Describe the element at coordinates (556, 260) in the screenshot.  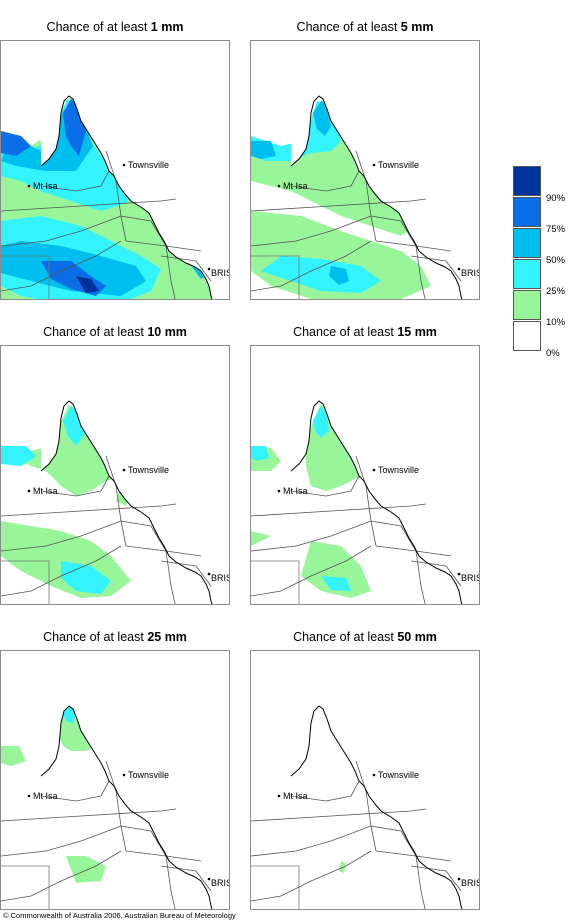
I see `legend-label-50: 50%` at that location.